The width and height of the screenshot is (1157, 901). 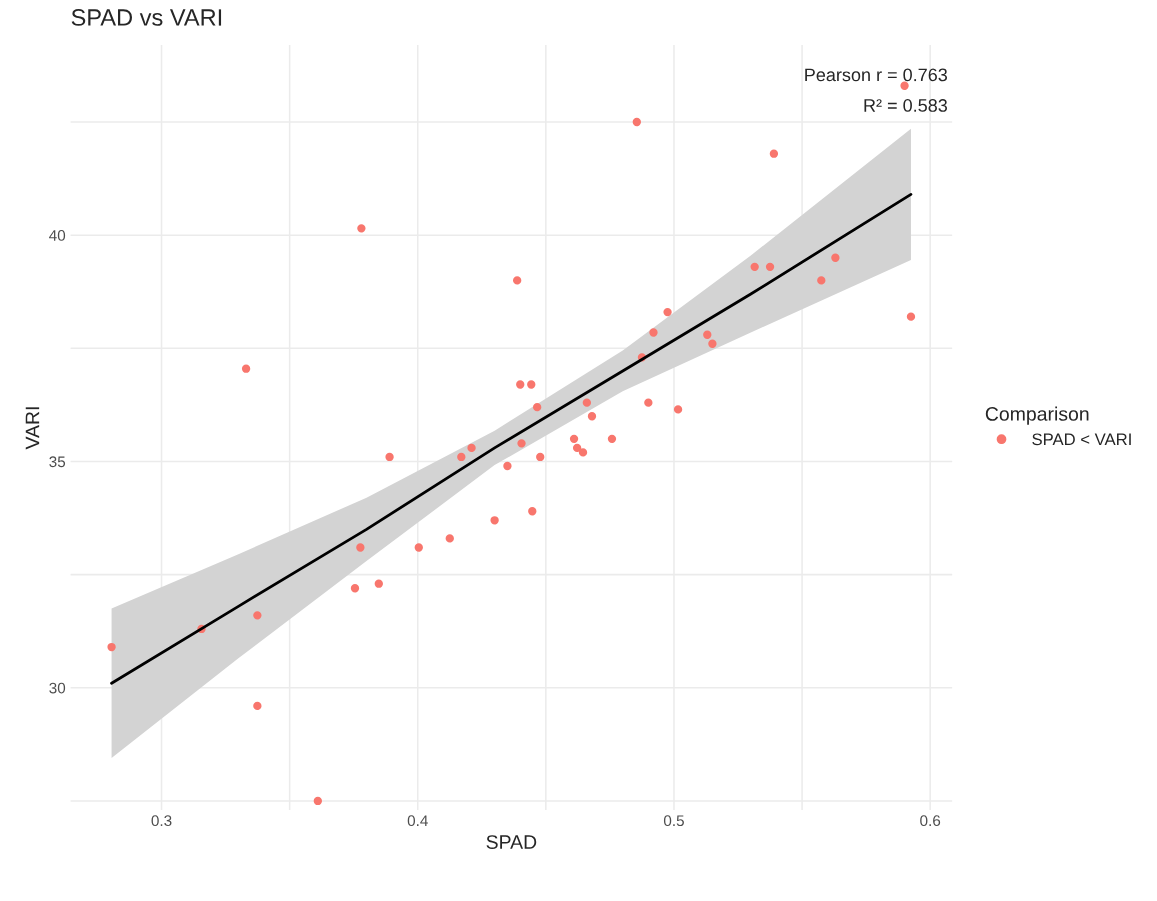 What do you see at coordinates (57, 688) in the screenshot?
I see `y-tick-label: 30` at bounding box center [57, 688].